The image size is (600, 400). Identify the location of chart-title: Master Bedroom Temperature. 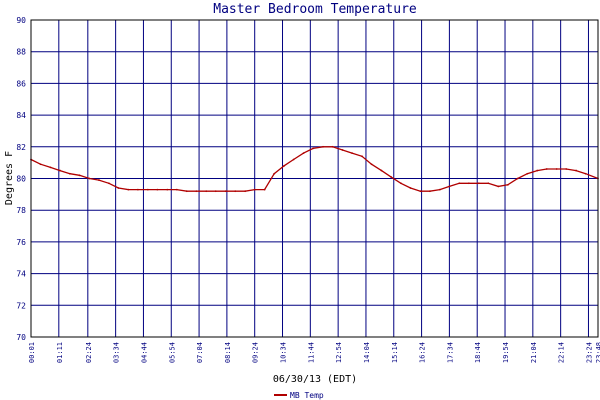
(315, 9).